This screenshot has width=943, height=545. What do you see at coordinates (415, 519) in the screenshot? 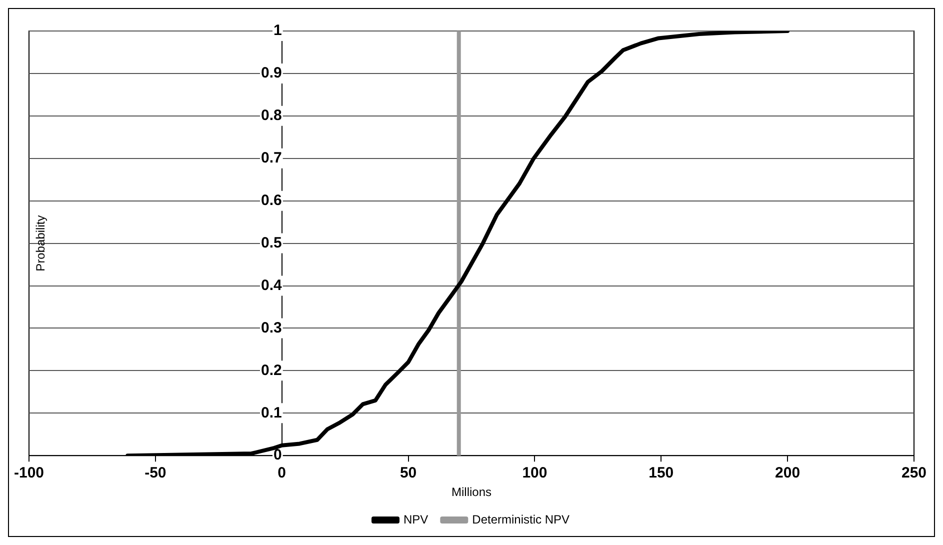
I see `legend-label: NPV` at bounding box center [415, 519].